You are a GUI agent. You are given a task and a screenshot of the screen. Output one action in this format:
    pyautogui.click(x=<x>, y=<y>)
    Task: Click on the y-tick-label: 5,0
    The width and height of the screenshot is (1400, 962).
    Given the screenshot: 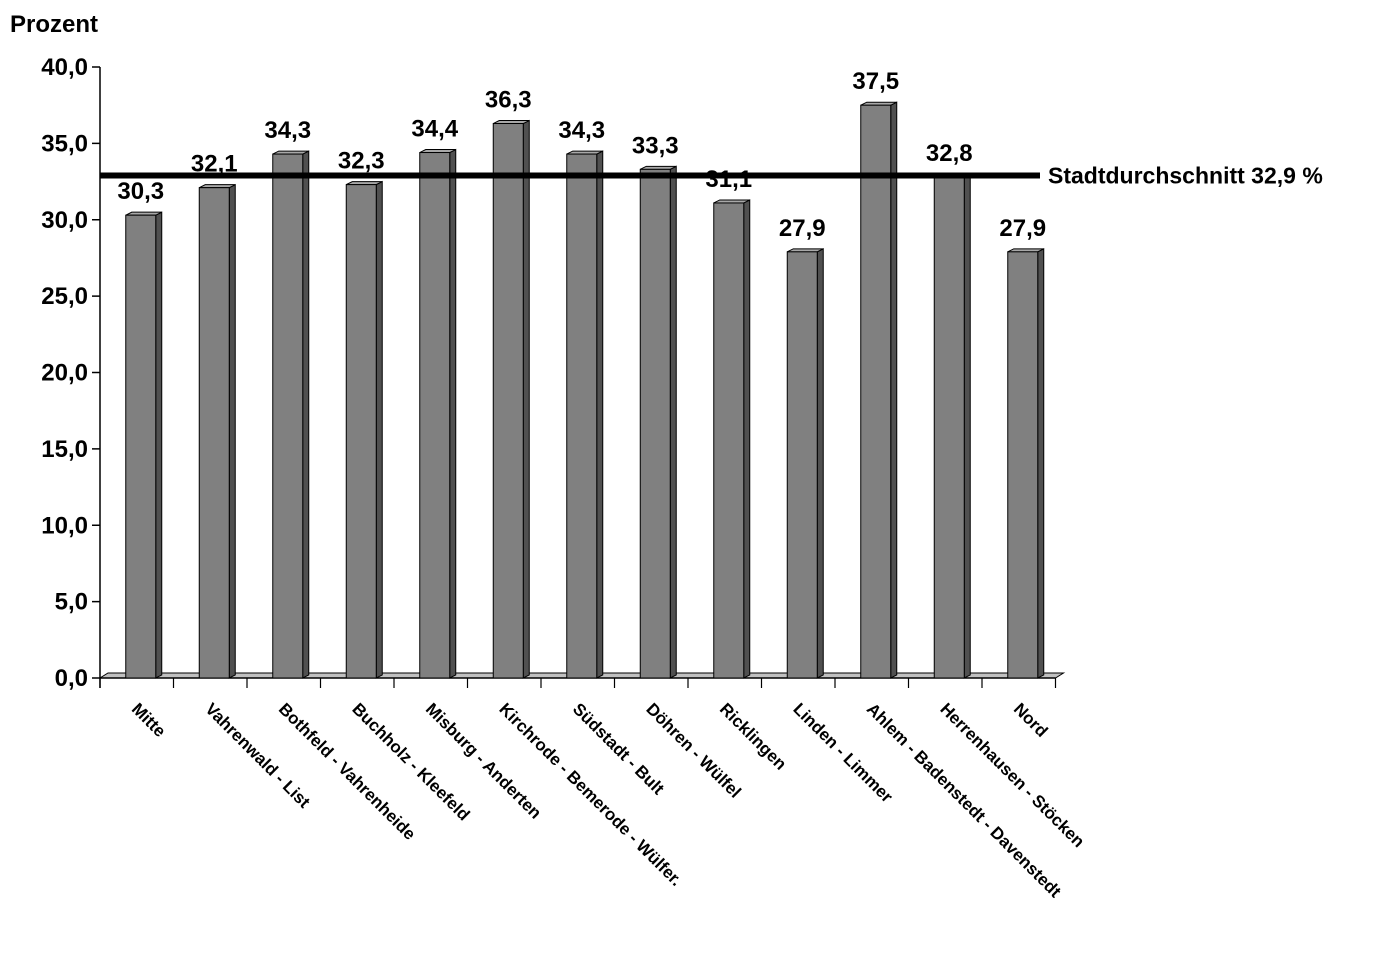 What is the action you would take?
    pyautogui.click(x=71, y=602)
    